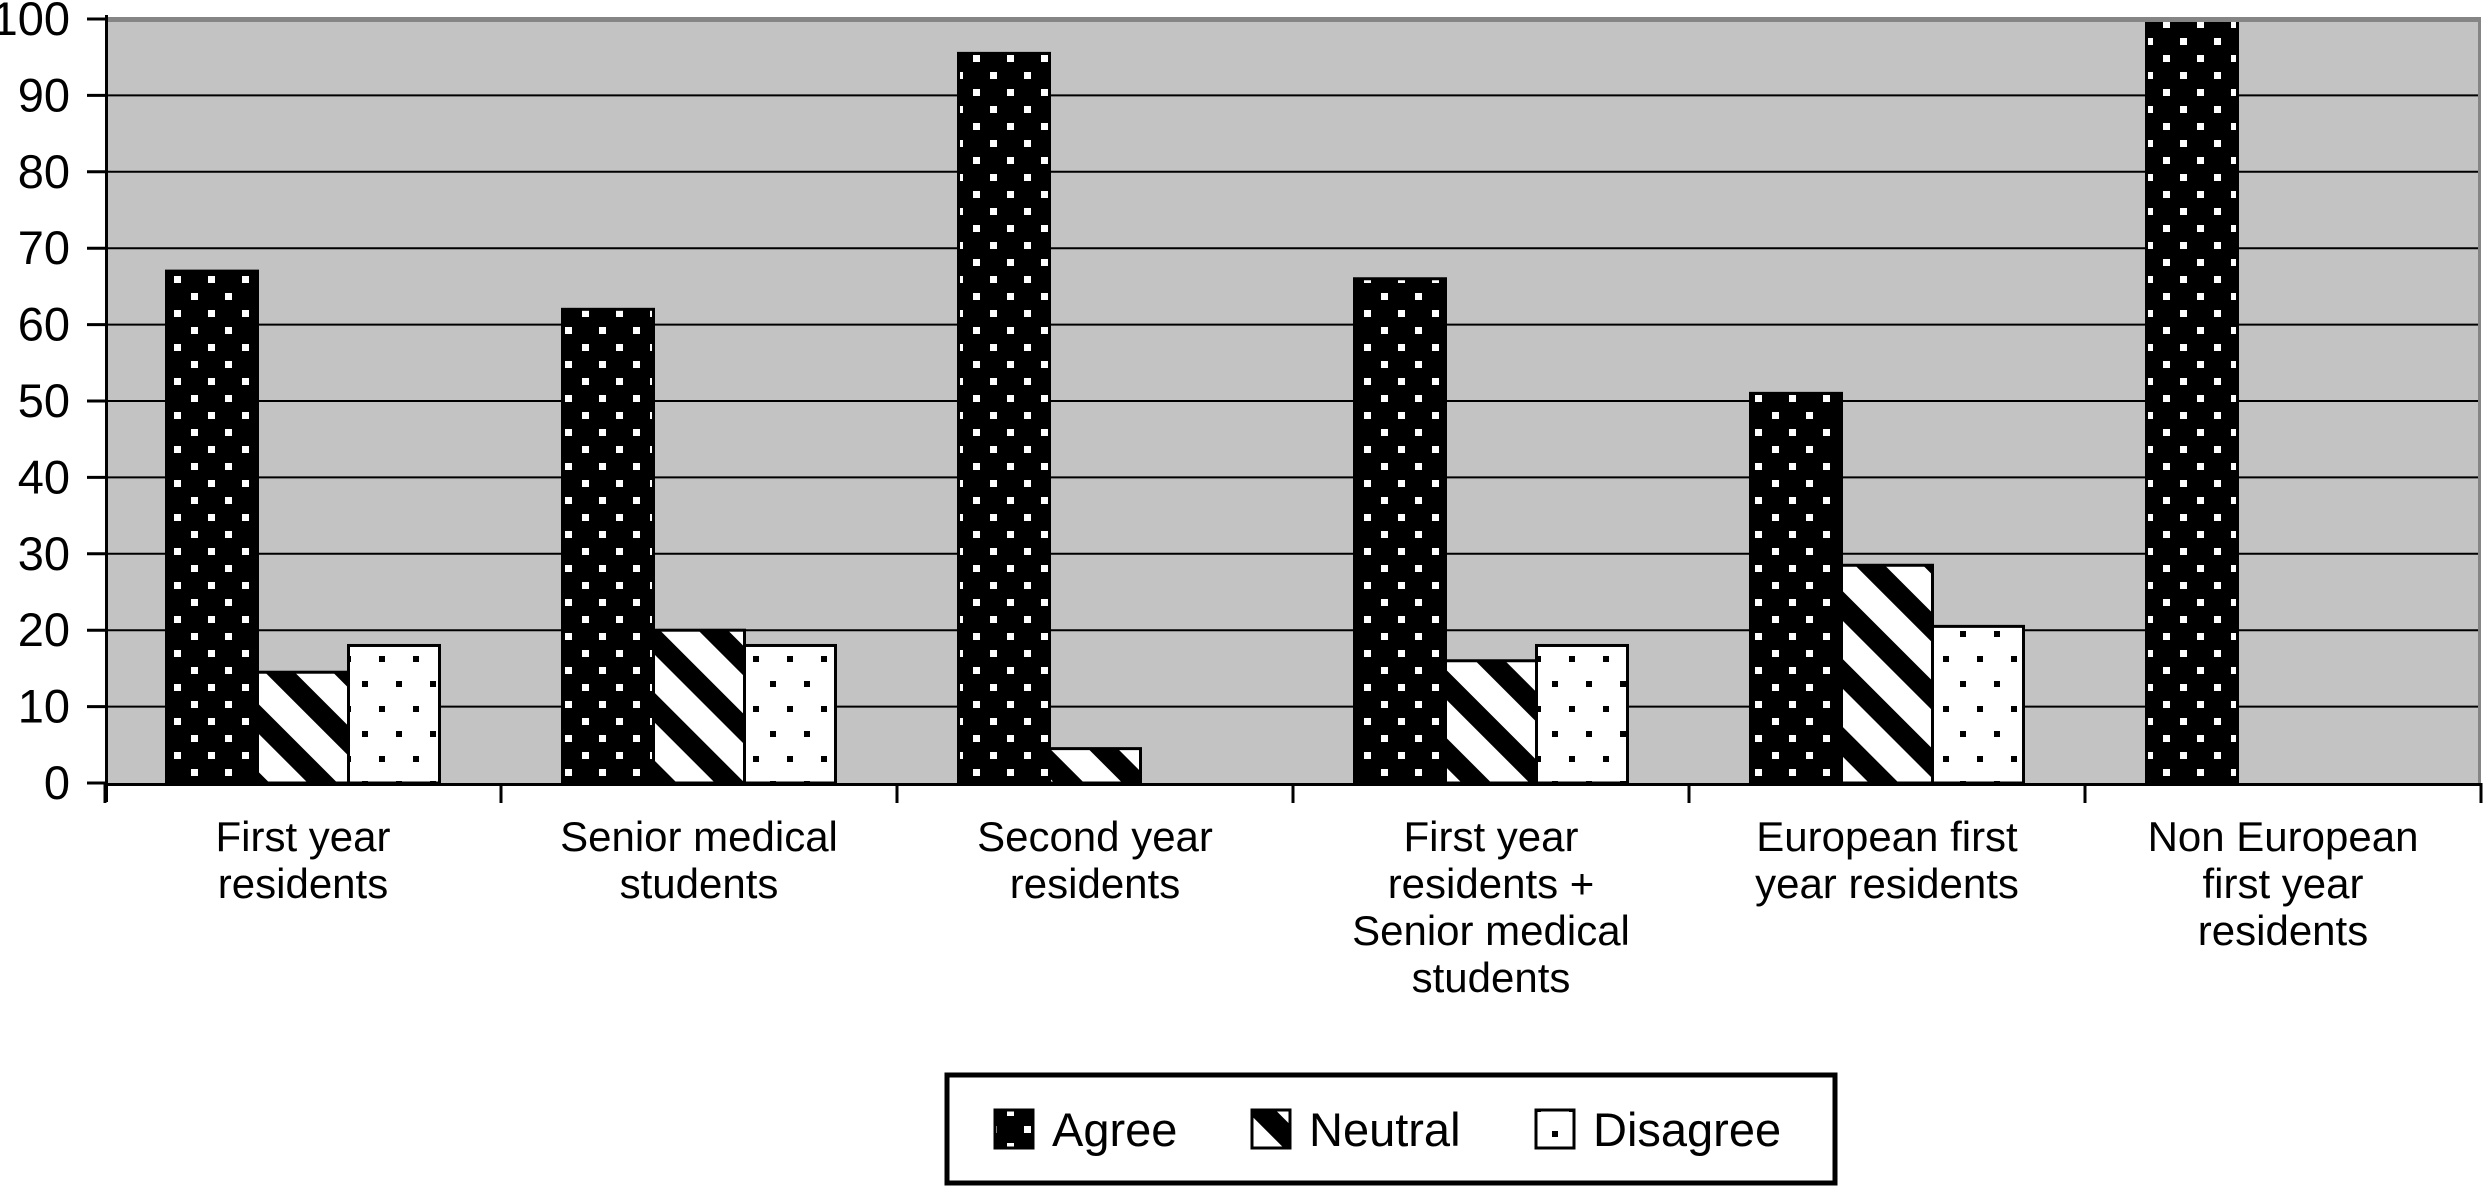  Describe the element at coordinates (1271, 1129) in the screenshot. I see `legend-swatch-neutral-icon` at that location.